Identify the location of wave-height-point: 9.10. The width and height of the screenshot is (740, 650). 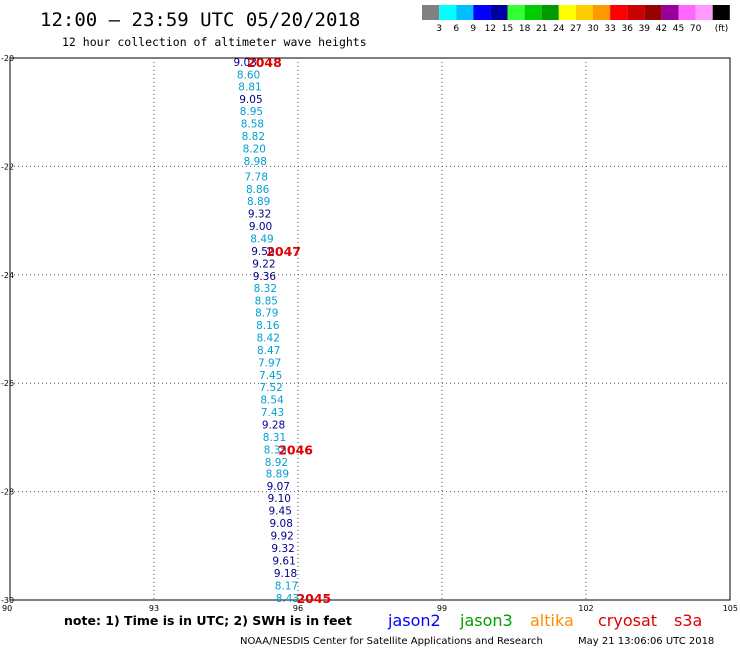
(279, 499).